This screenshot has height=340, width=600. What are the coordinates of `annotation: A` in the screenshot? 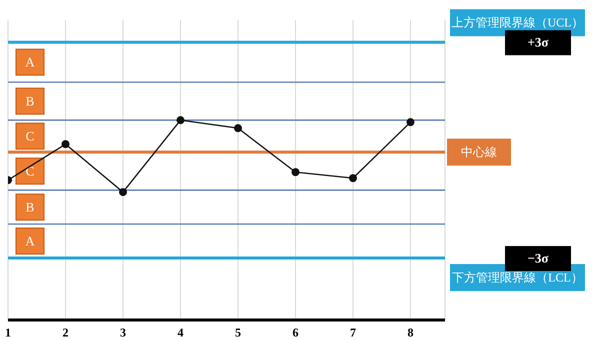 It's located at (30, 241).